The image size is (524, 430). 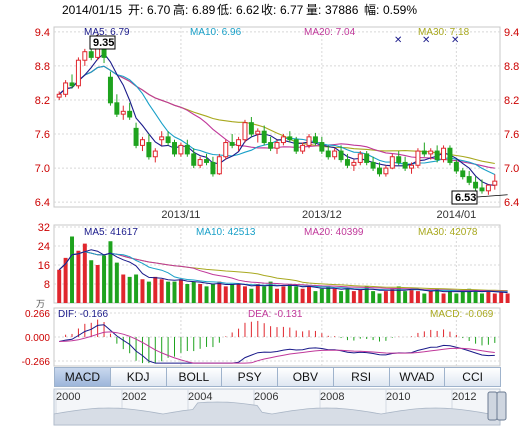 I want to click on navigator-handle-right, so click(x=501, y=406).